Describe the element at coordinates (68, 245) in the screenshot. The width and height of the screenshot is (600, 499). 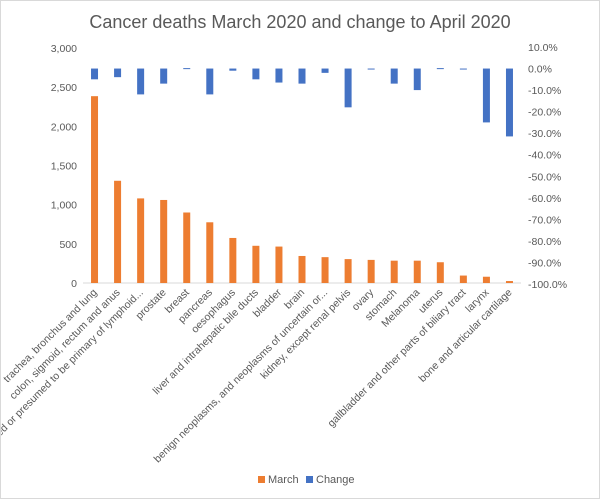
I see `y-primary-tick-label: 500` at that location.